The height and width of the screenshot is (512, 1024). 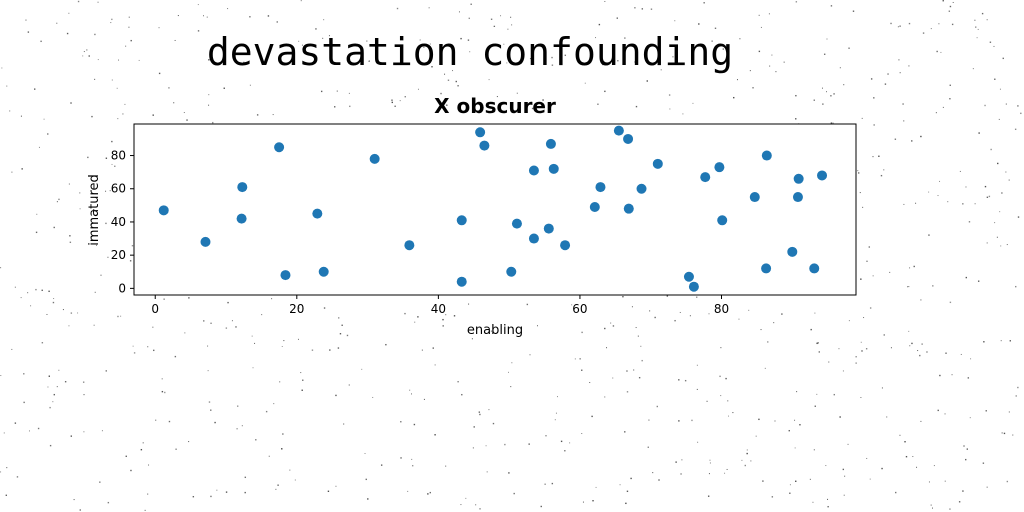 What do you see at coordinates (122, 288) in the screenshot?
I see `y-tick-label: 0` at bounding box center [122, 288].